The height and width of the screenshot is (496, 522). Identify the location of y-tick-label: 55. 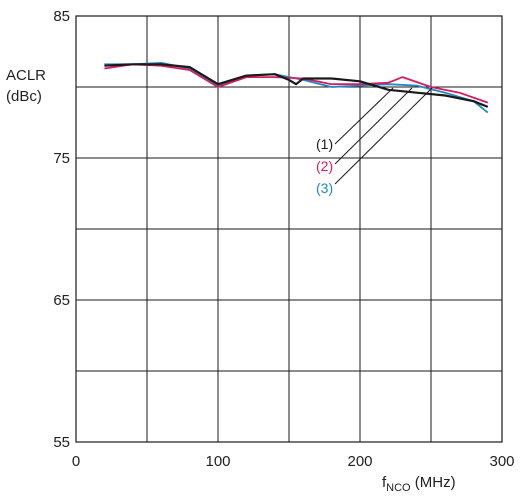
(61, 442).